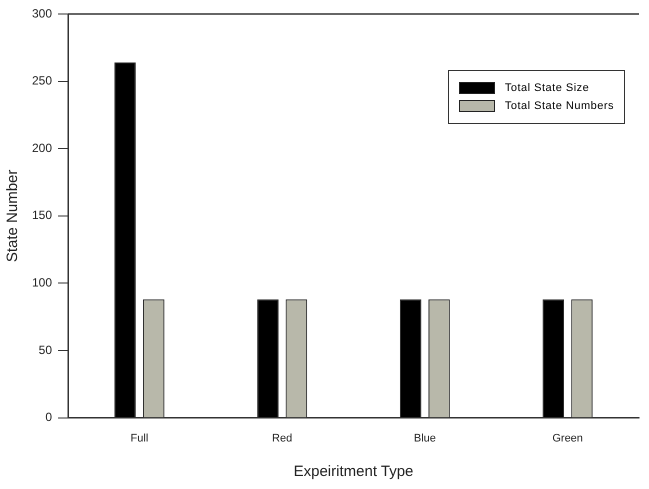 The width and height of the screenshot is (649, 489). Describe the element at coordinates (42, 81) in the screenshot. I see `y-tick-label: 250` at that location.